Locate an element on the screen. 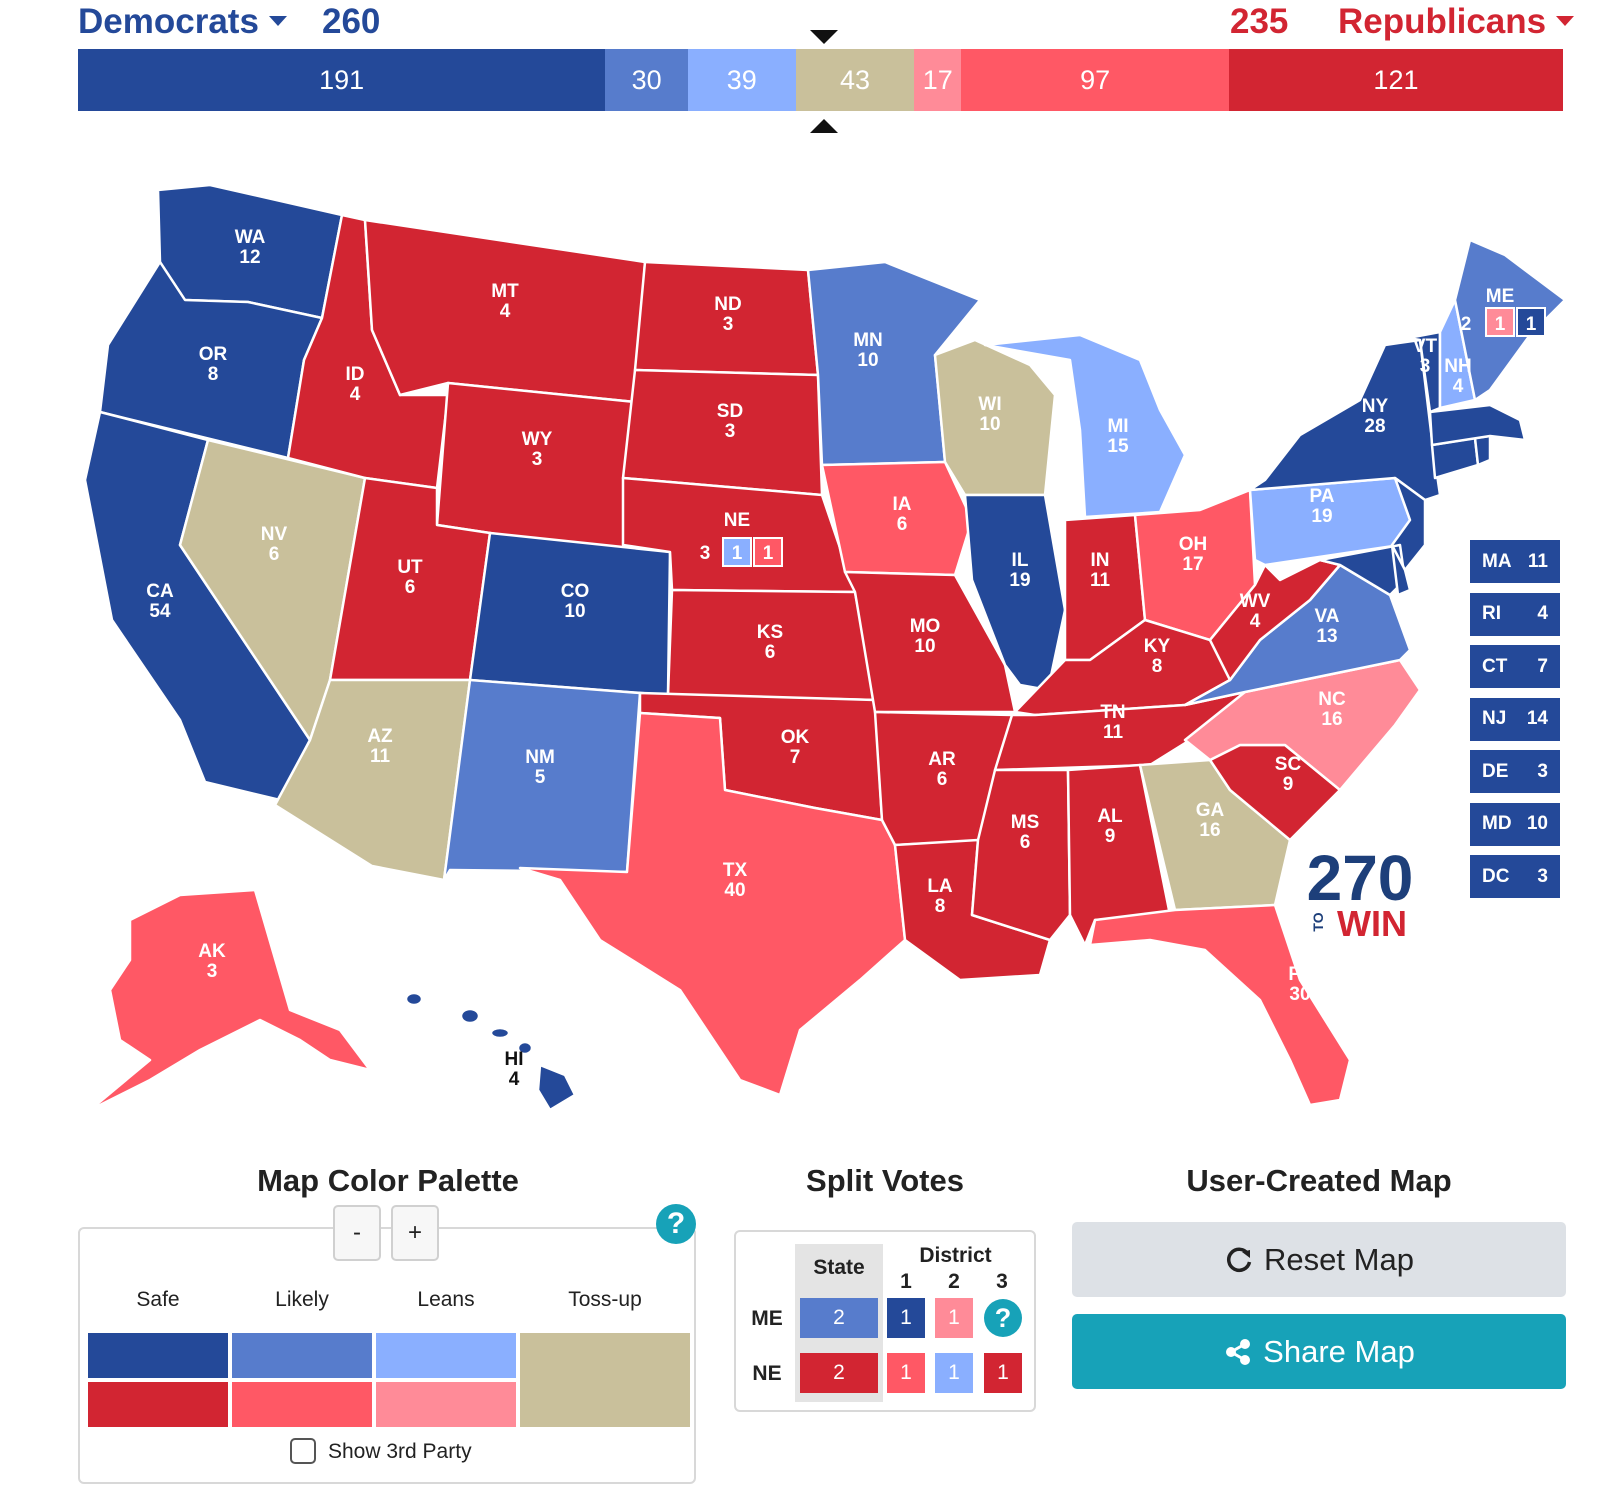 This screenshot has height=1490, width=1608. state-abbr-OR: OR is located at coordinates (213, 354).